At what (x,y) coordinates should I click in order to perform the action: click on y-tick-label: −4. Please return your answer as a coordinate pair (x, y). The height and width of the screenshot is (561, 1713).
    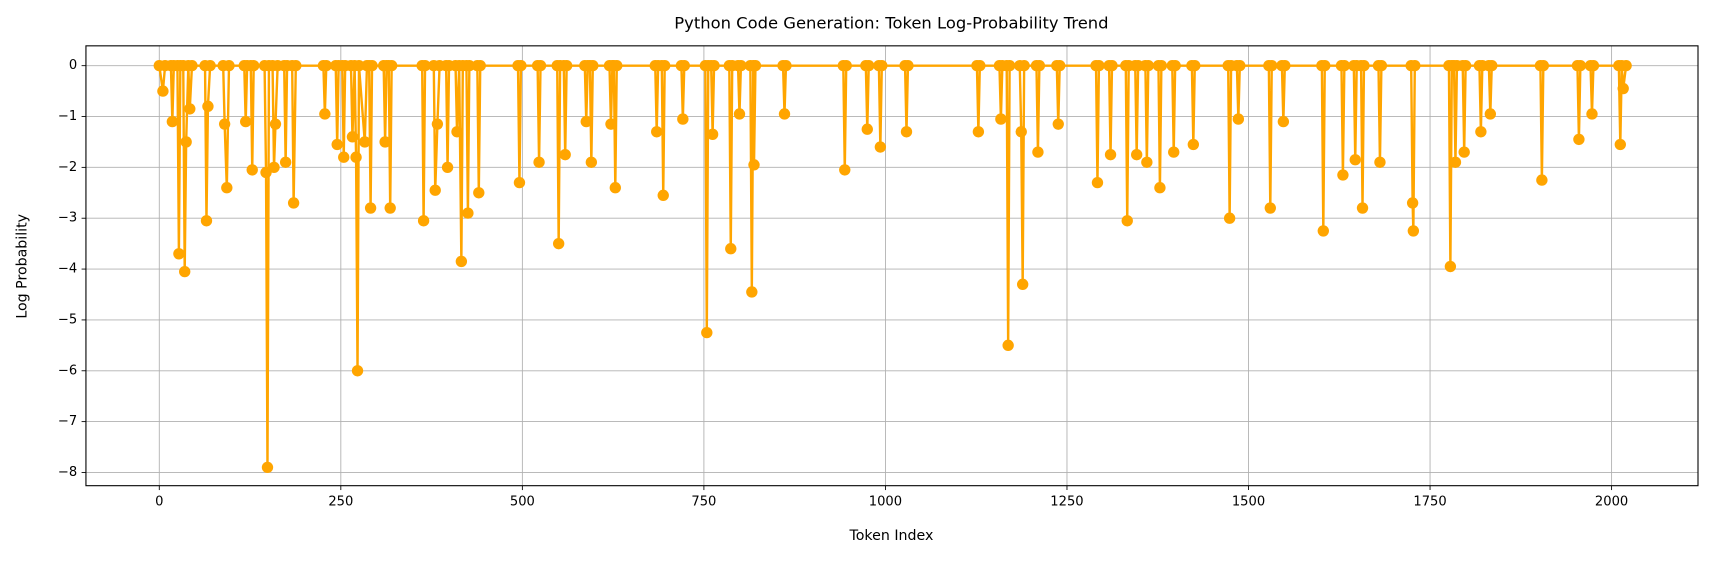
    Looking at the image, I should click on (67, 269).